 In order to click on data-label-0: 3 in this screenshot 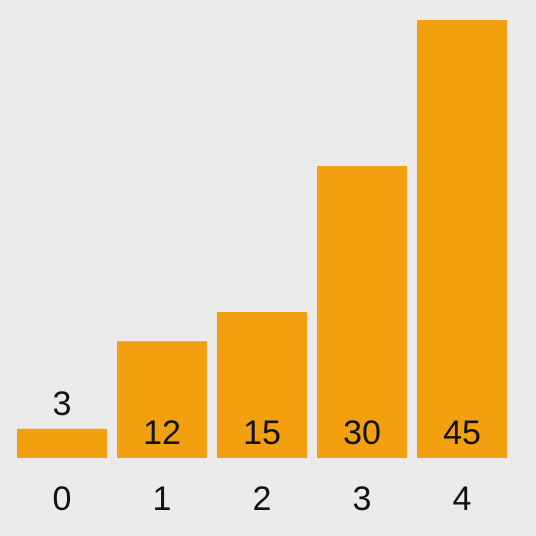, I will do `click(62, 404)`.